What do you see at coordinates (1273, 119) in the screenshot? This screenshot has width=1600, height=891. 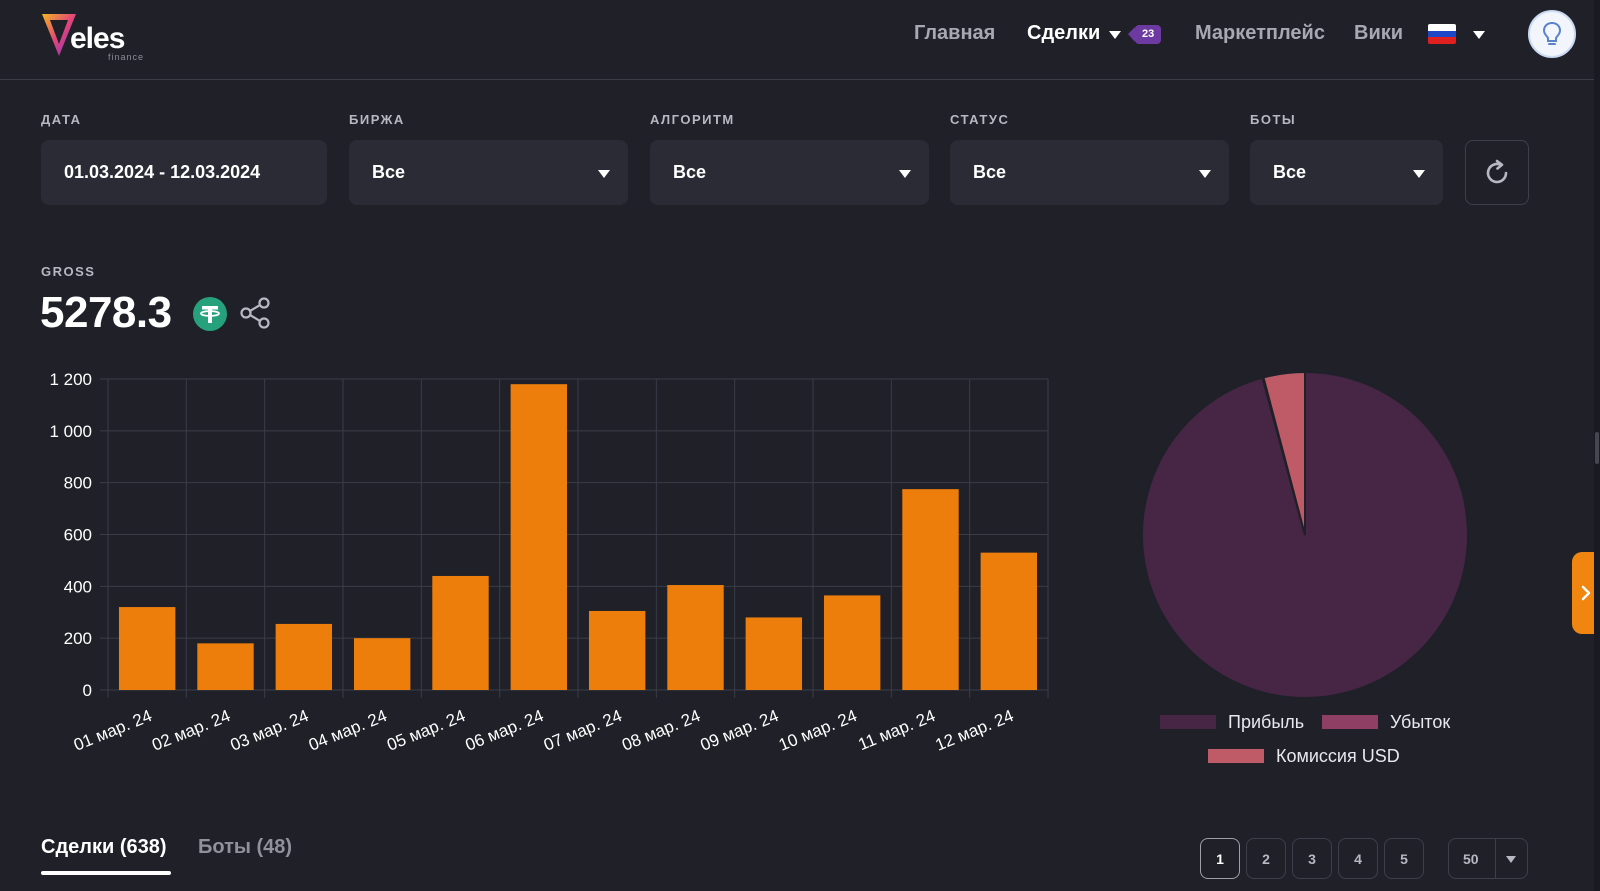 I see `bots-filter-label: БОТЫ` at bounding box center [1273, 119].